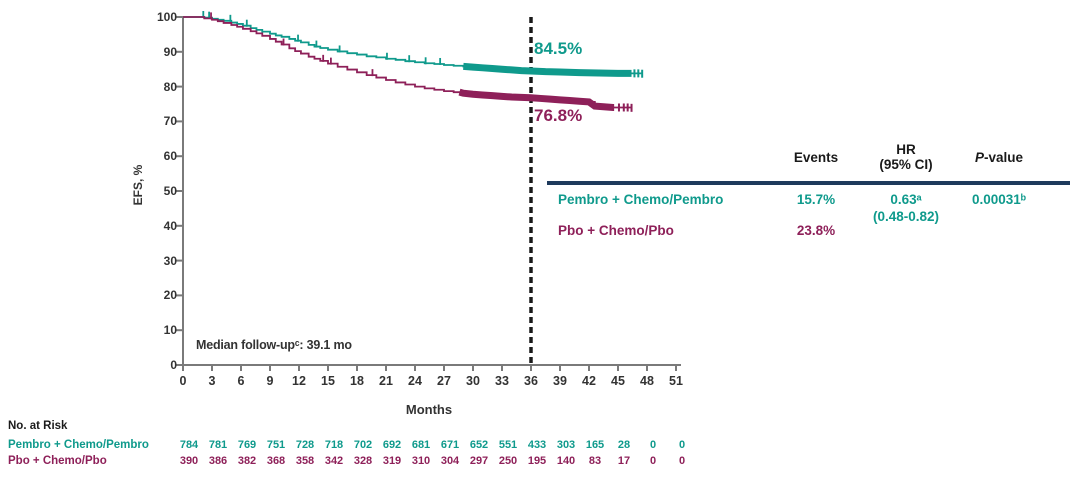 The height and width of the screenshot is (483, 1080). What do you see at coordinates (816, 199) in the screenshot?
I see `stats-row-pembro-events: 15.7%` at bounding box center [816, 199].